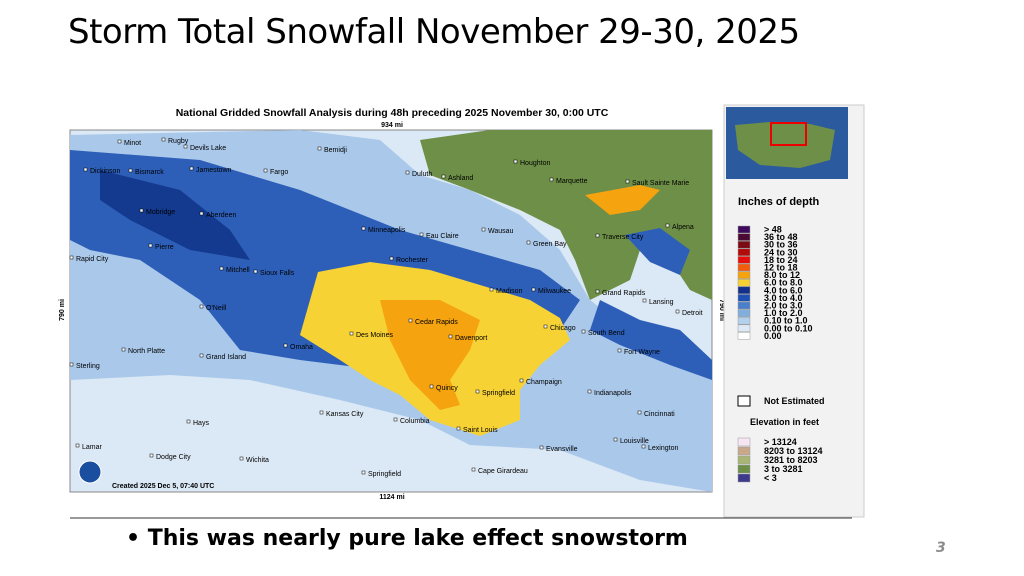 The height and width of the screenshot is (576, 1024). Describe the element at coordinates (90, 472) in the screenshot. I see `noaa-logo` at that location.